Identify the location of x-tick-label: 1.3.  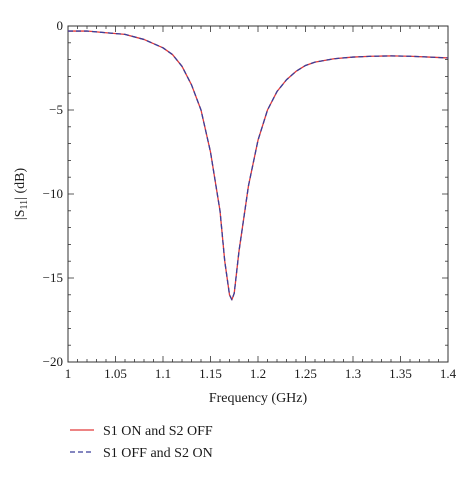
(353, 373).